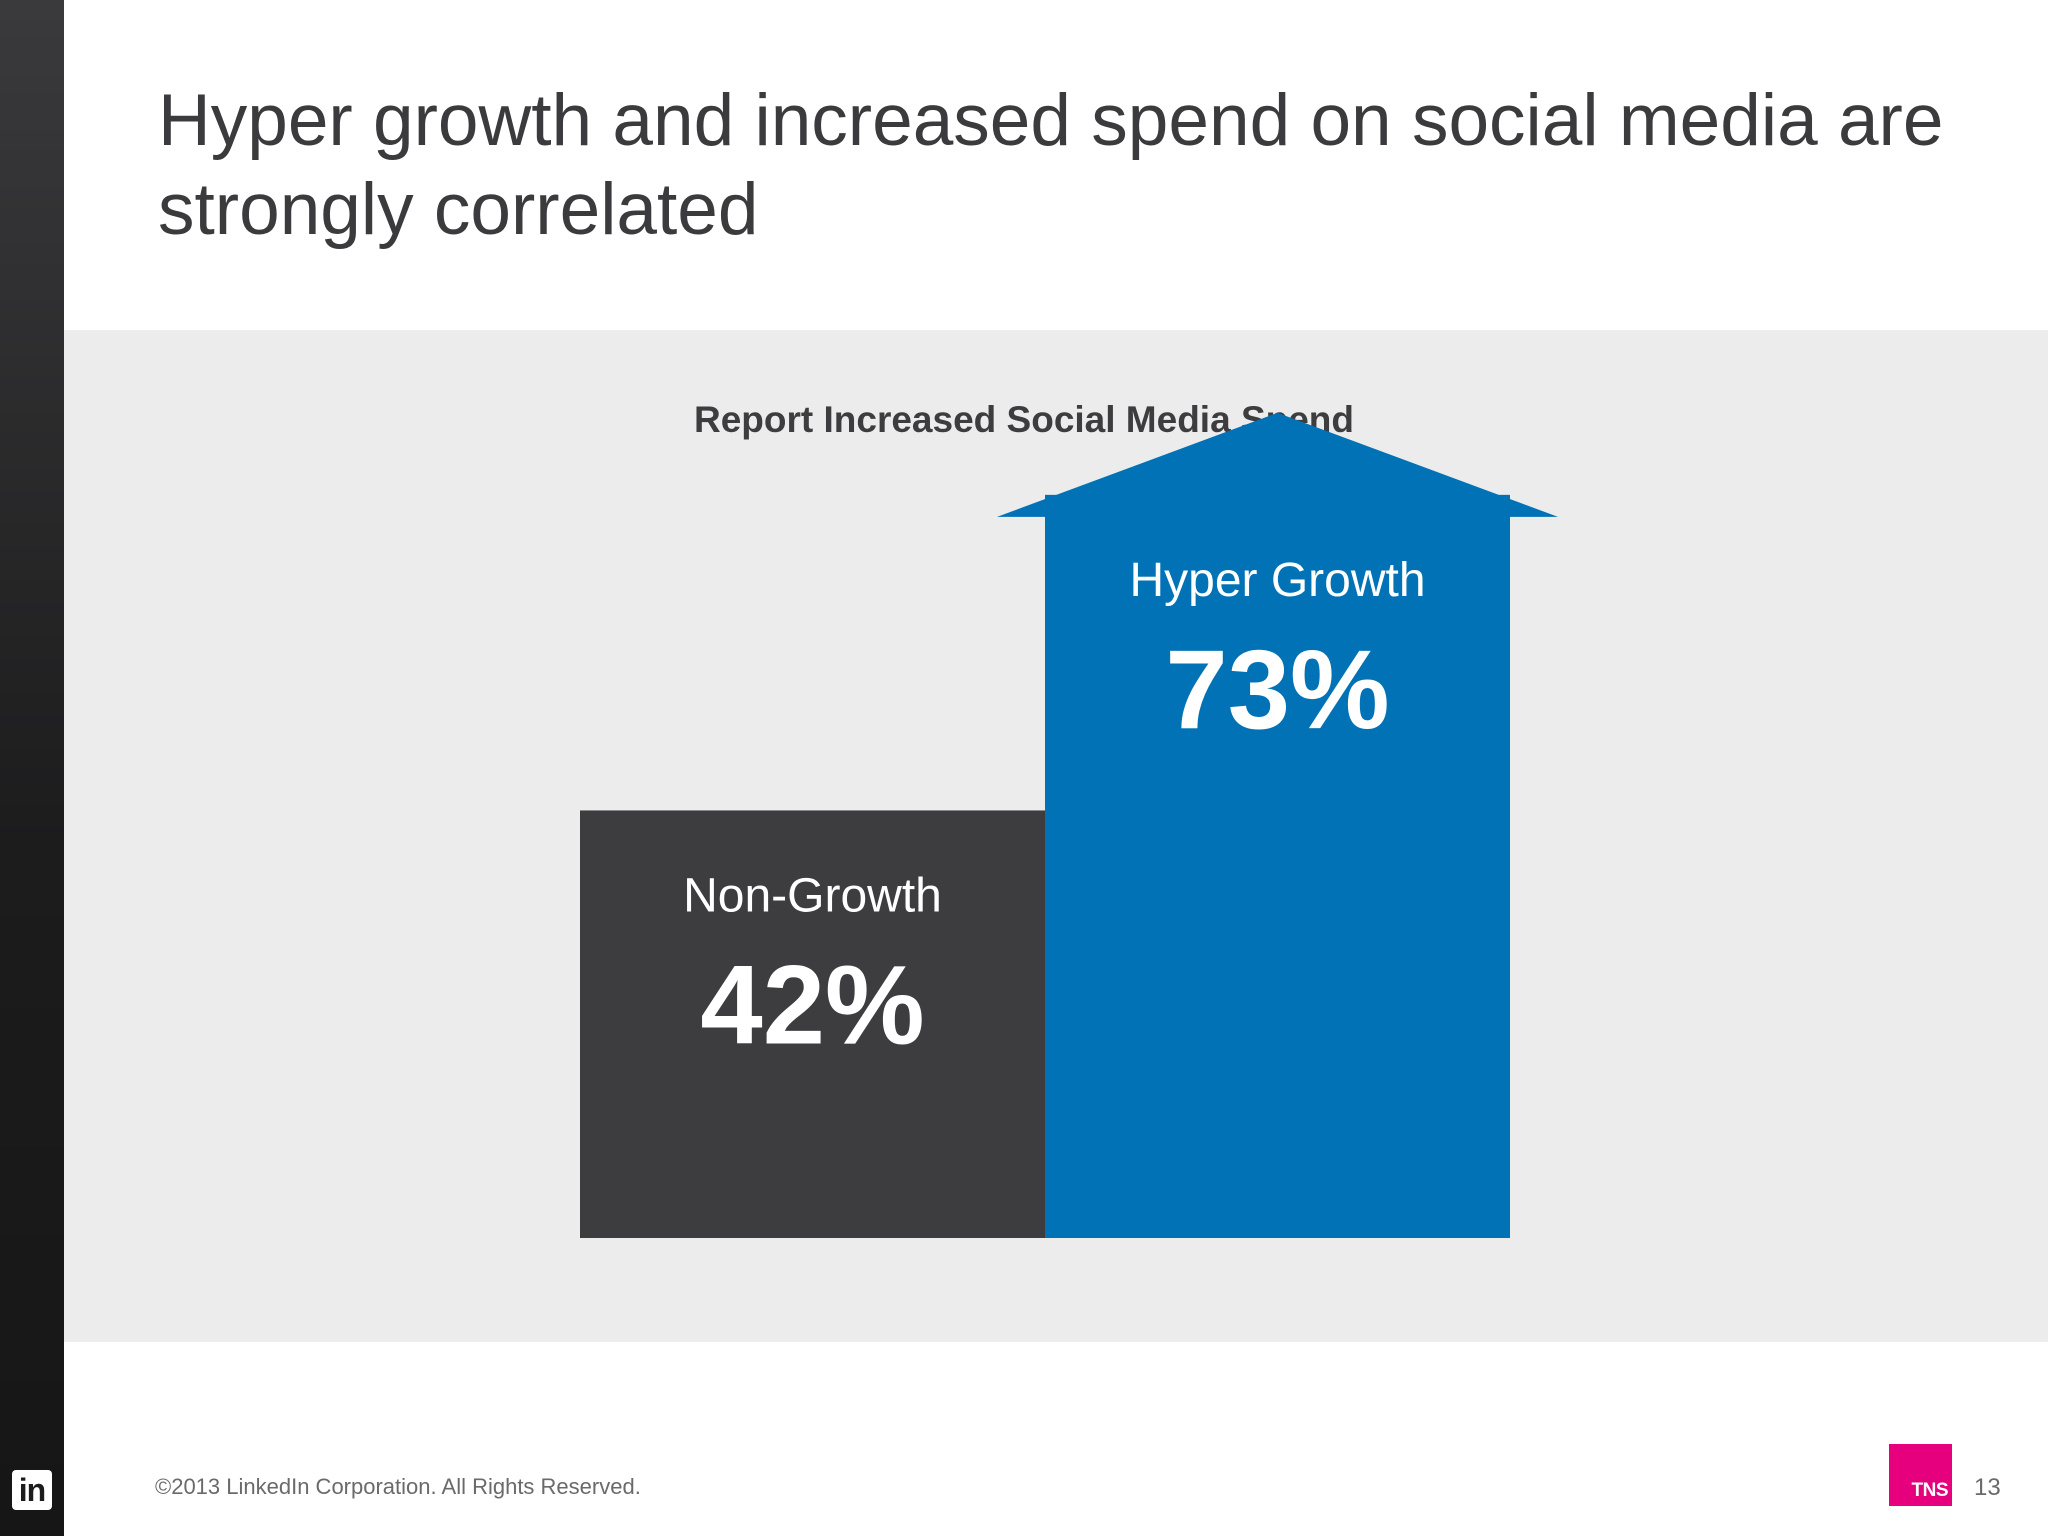 This screenshot has height=1536, width=2048. What do you see at coordinates (1920, 1475) in the screenshot?
I see `tns-logo-icon: TNS` at bounding box center [1920, 1475].